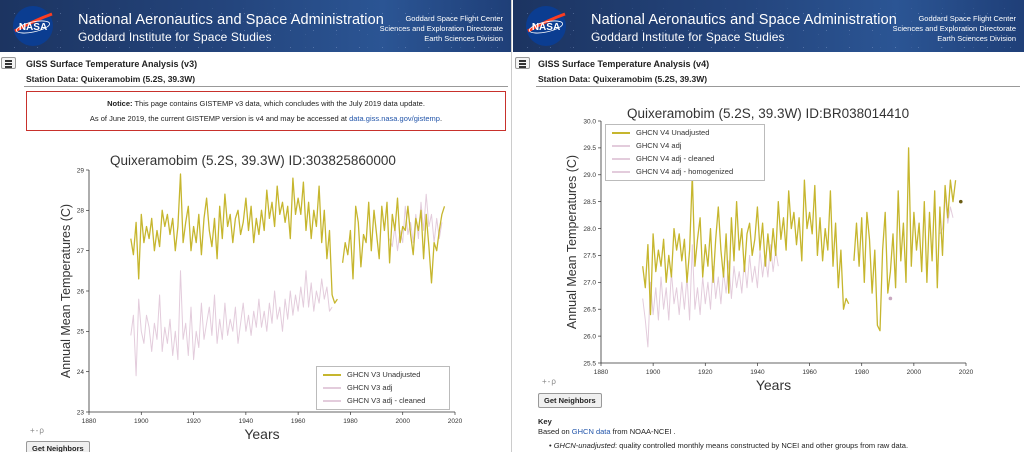 The height and width of the screenshot is (452, 1024). What do you see at coordinates (81, 291) in the screenshot?
I see `y-tick-label: 26` at bounding box center [81, 291].